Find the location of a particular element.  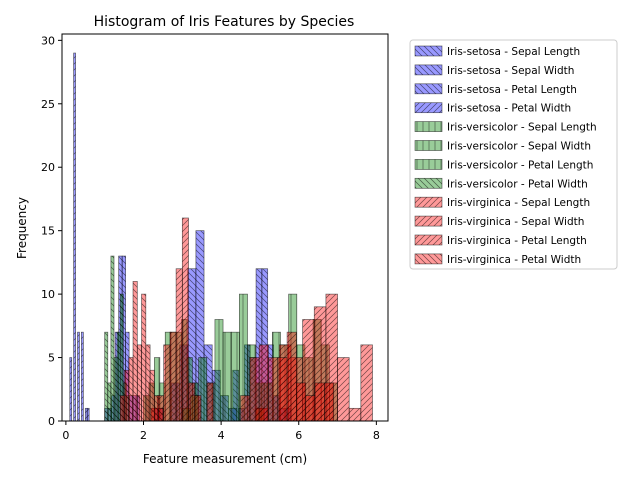

x-tick-label: 2 is located at coordinates (143, 435).